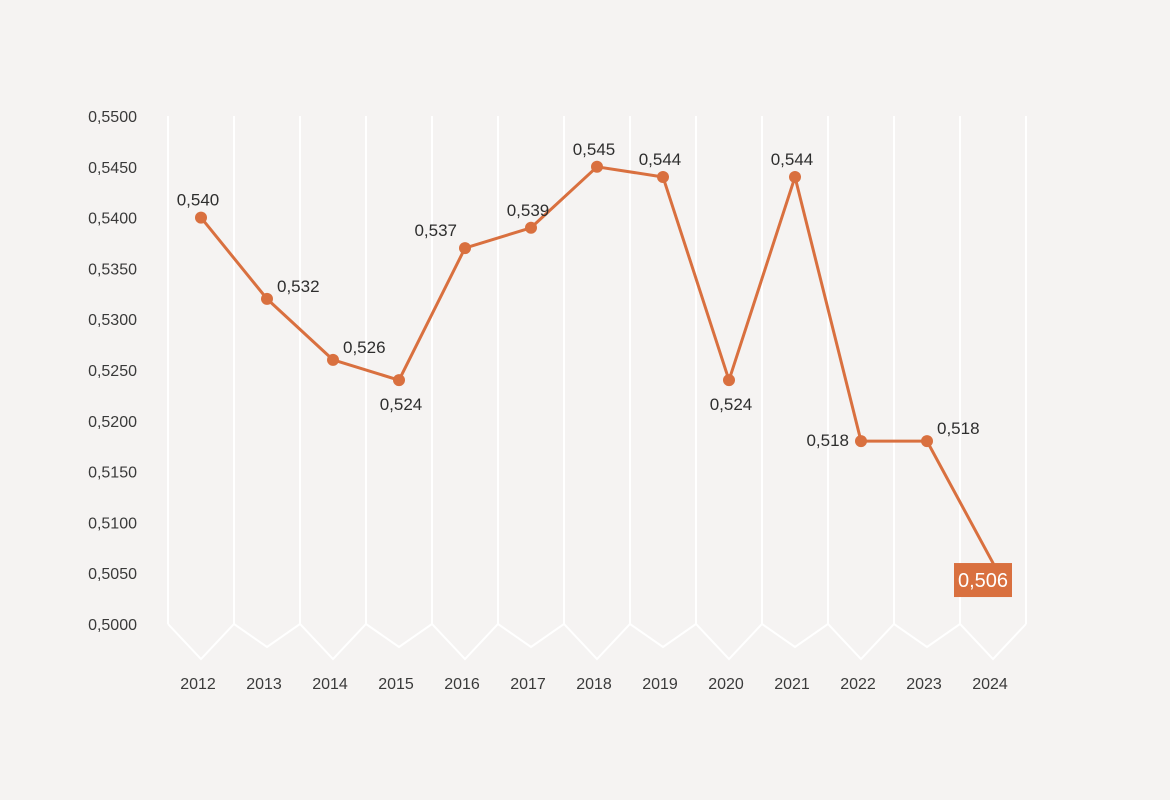 This screenshot has width=1170, height=800. Describe the element at coordinates (112, 473) in the screenshot. I see `y-tick-label: 0,5150` at that location.